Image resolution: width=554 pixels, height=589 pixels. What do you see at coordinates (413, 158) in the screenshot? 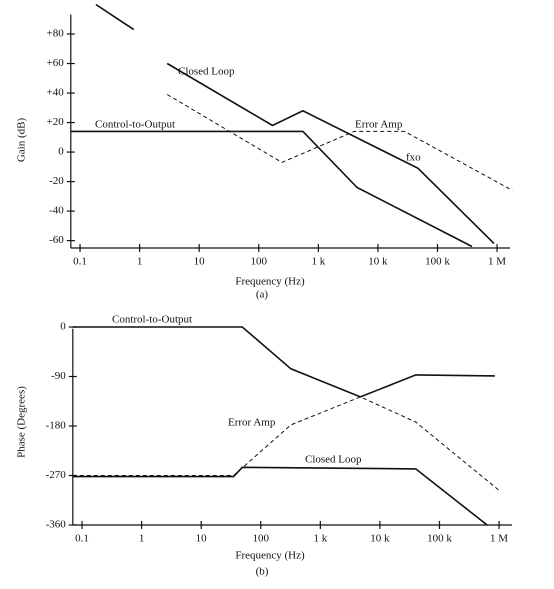
I see `annotation: fxo` at bounding box center [413, 158].